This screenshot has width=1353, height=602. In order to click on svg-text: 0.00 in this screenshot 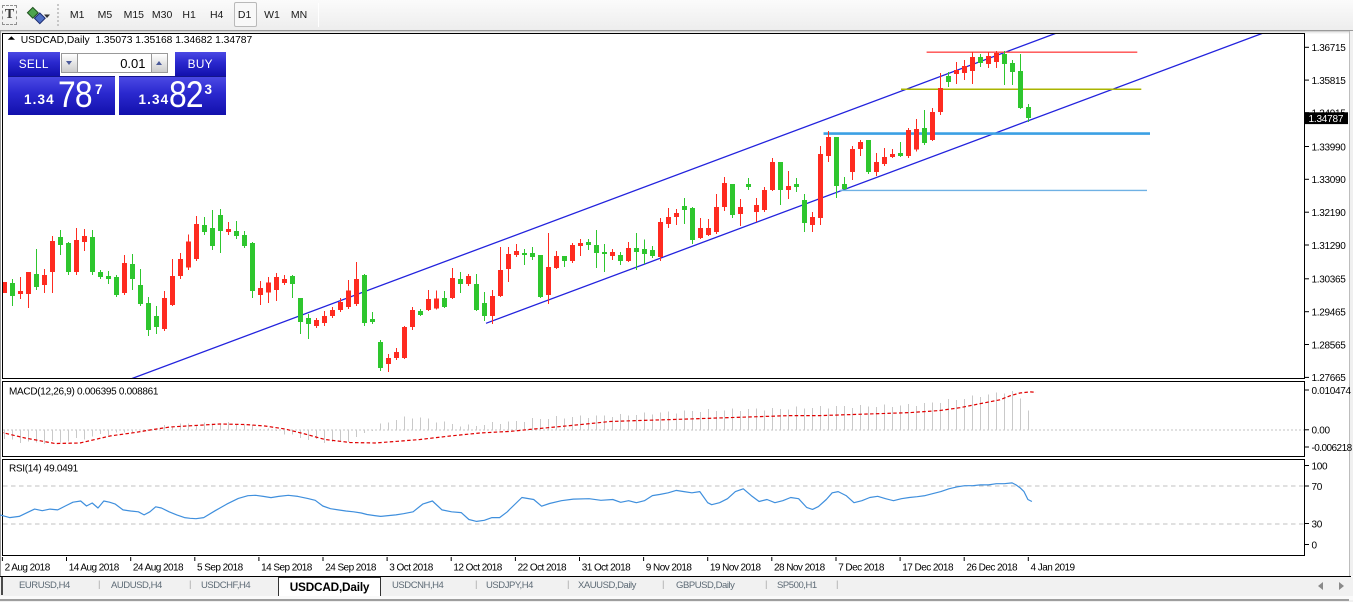, I will do `click(1321, 431)`.